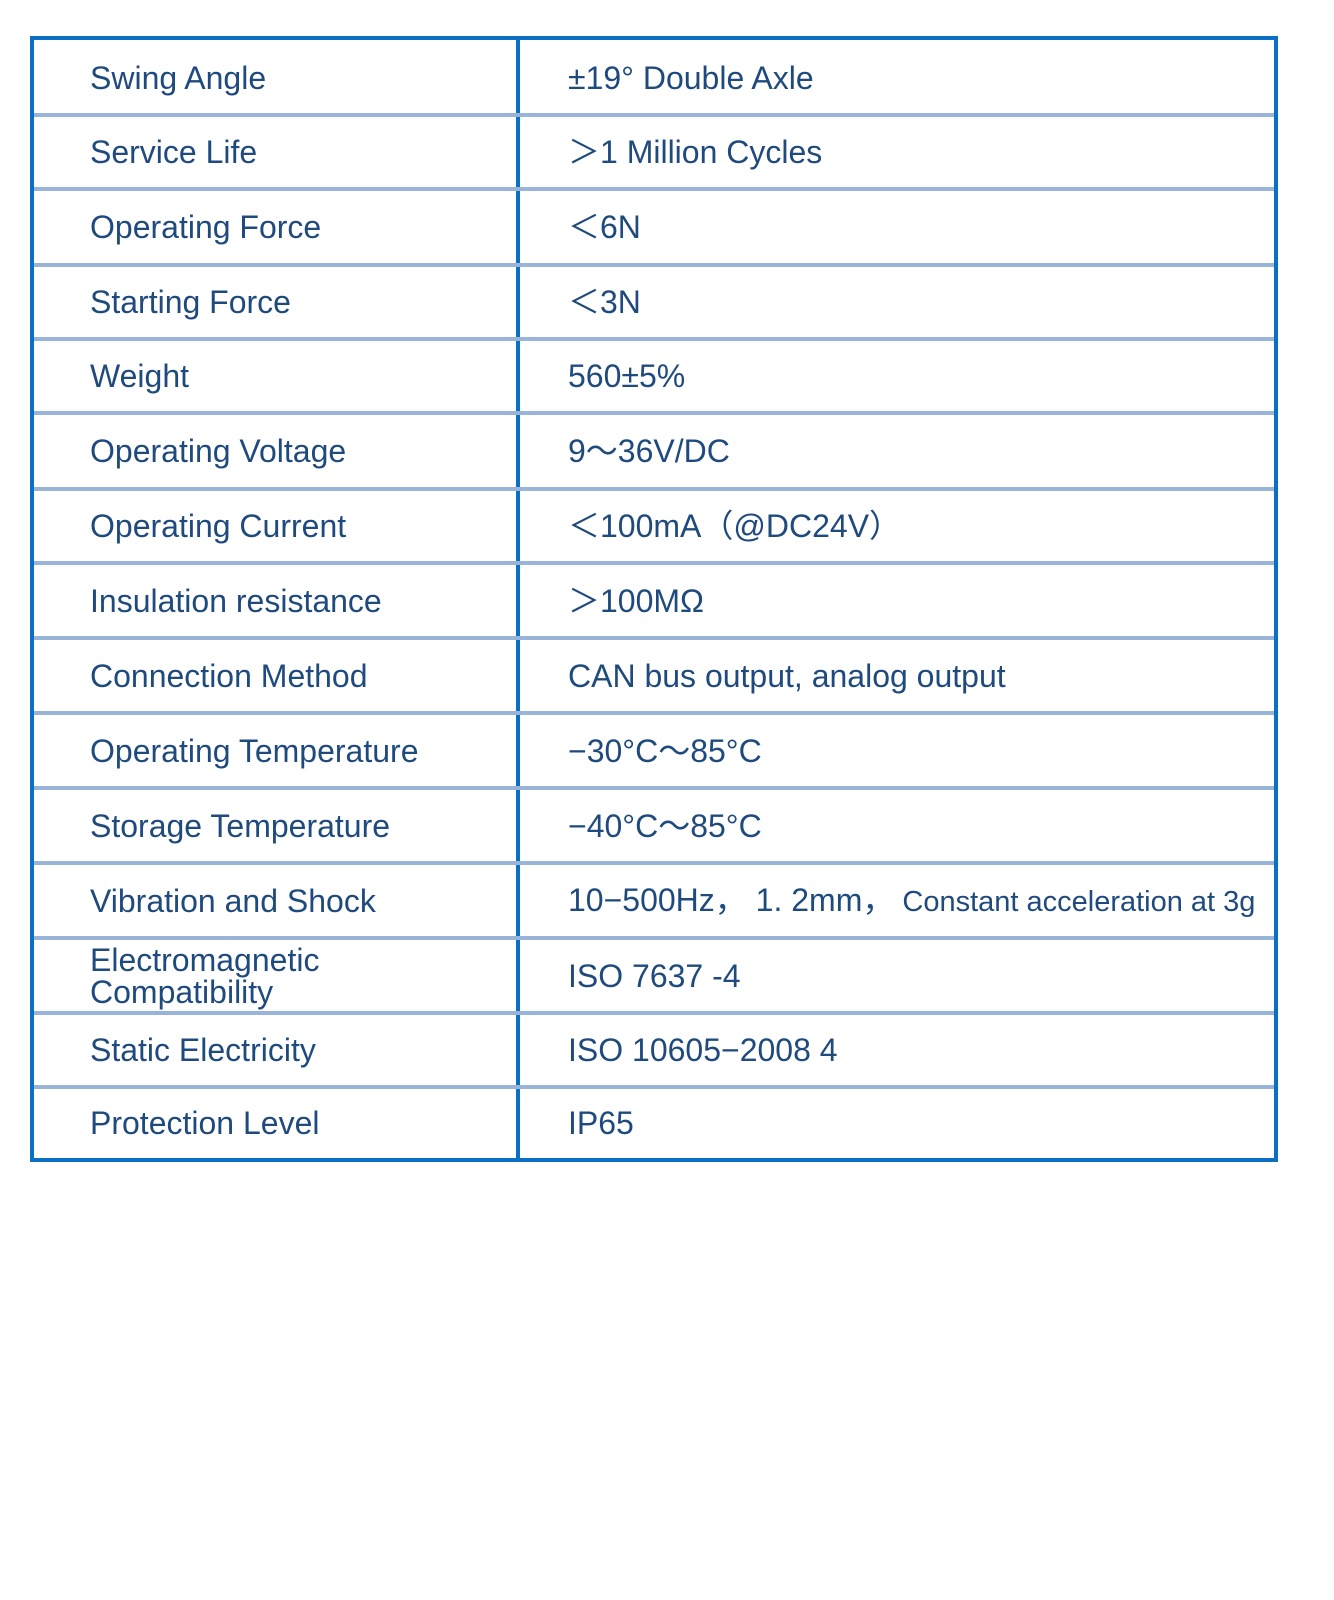  Describe the element at coordinates (518, 599) in the screenshot. I see `column-divider` at that location.